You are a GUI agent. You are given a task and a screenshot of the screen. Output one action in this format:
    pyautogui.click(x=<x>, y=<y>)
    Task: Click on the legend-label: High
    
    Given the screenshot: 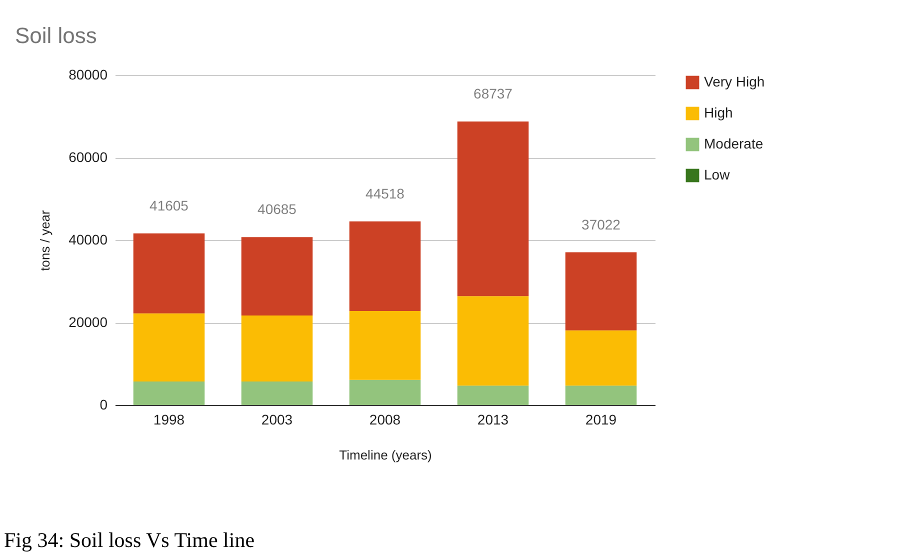 What is the action you would take?
    pyautogui.click(x=718, y=112)
    